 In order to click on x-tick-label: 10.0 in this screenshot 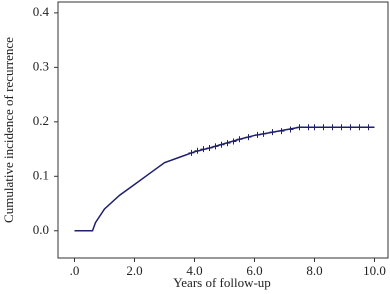, I will do `click(374, 270)`.